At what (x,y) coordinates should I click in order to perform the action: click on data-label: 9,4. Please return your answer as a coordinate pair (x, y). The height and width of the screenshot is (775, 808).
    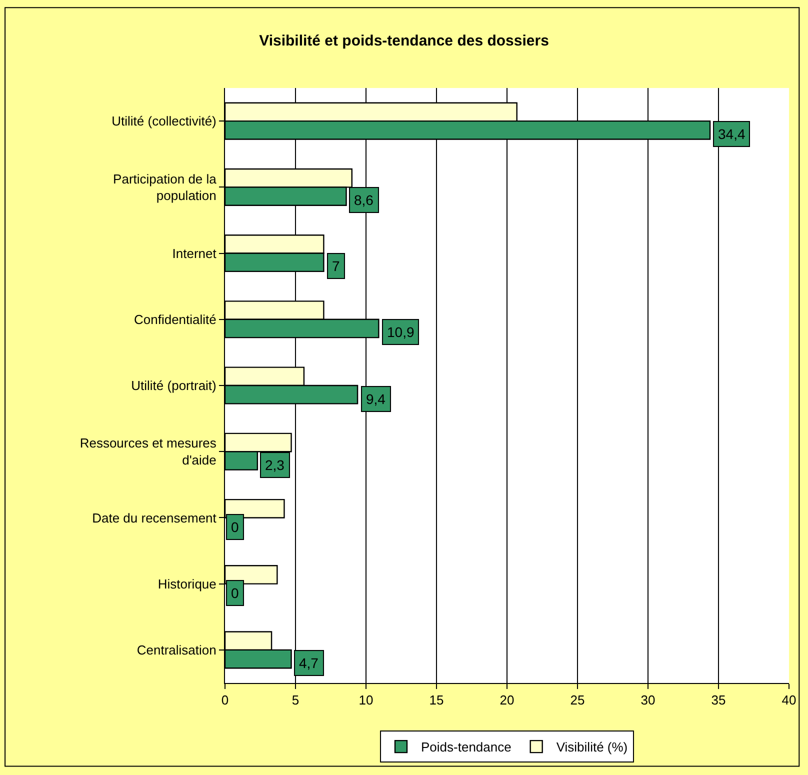
    Looking at the image, I should click on (376, 399).